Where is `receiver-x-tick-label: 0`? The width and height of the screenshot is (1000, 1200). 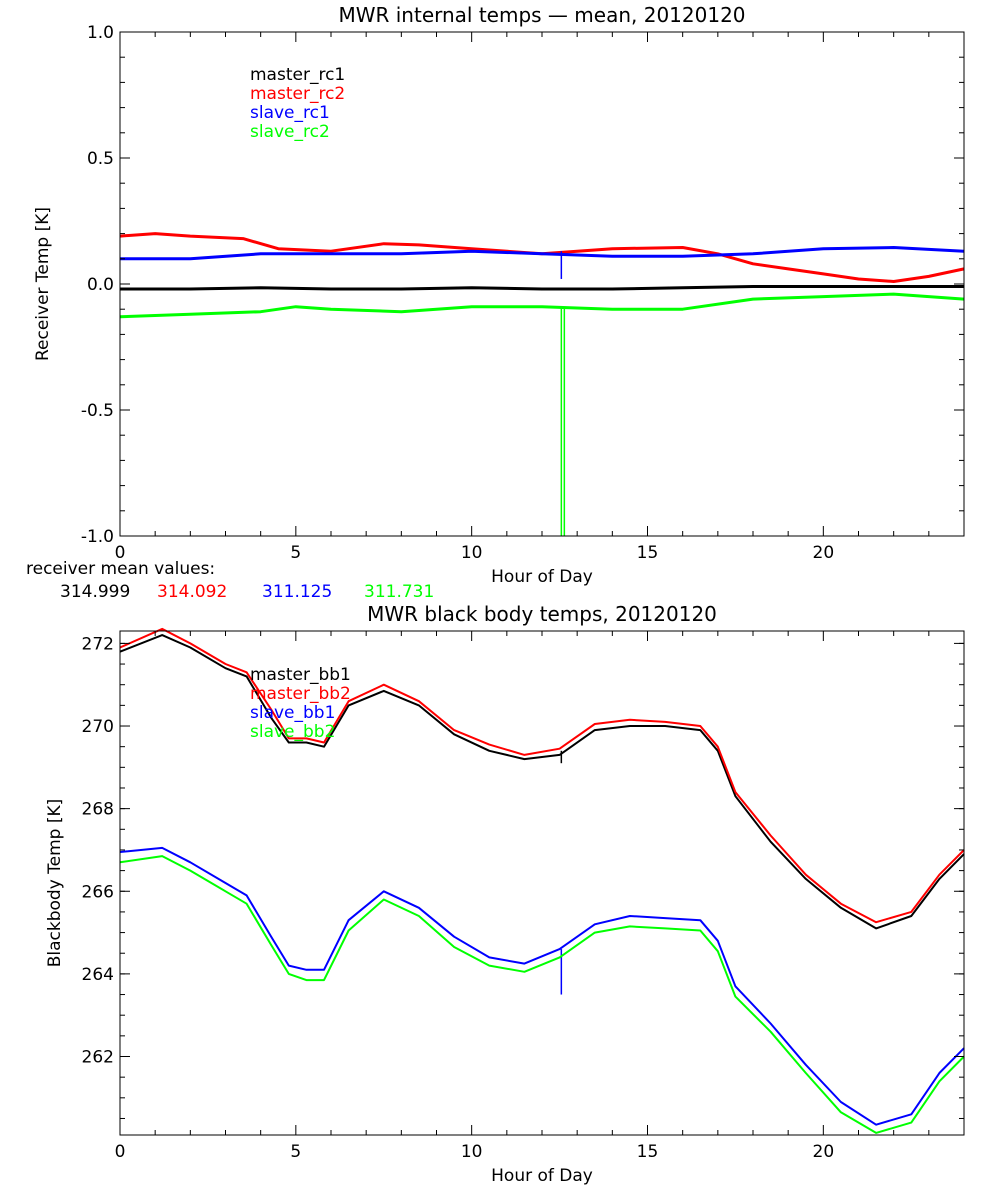
receiver-x-tick-label: 0 is located at coordinates (120, 553).